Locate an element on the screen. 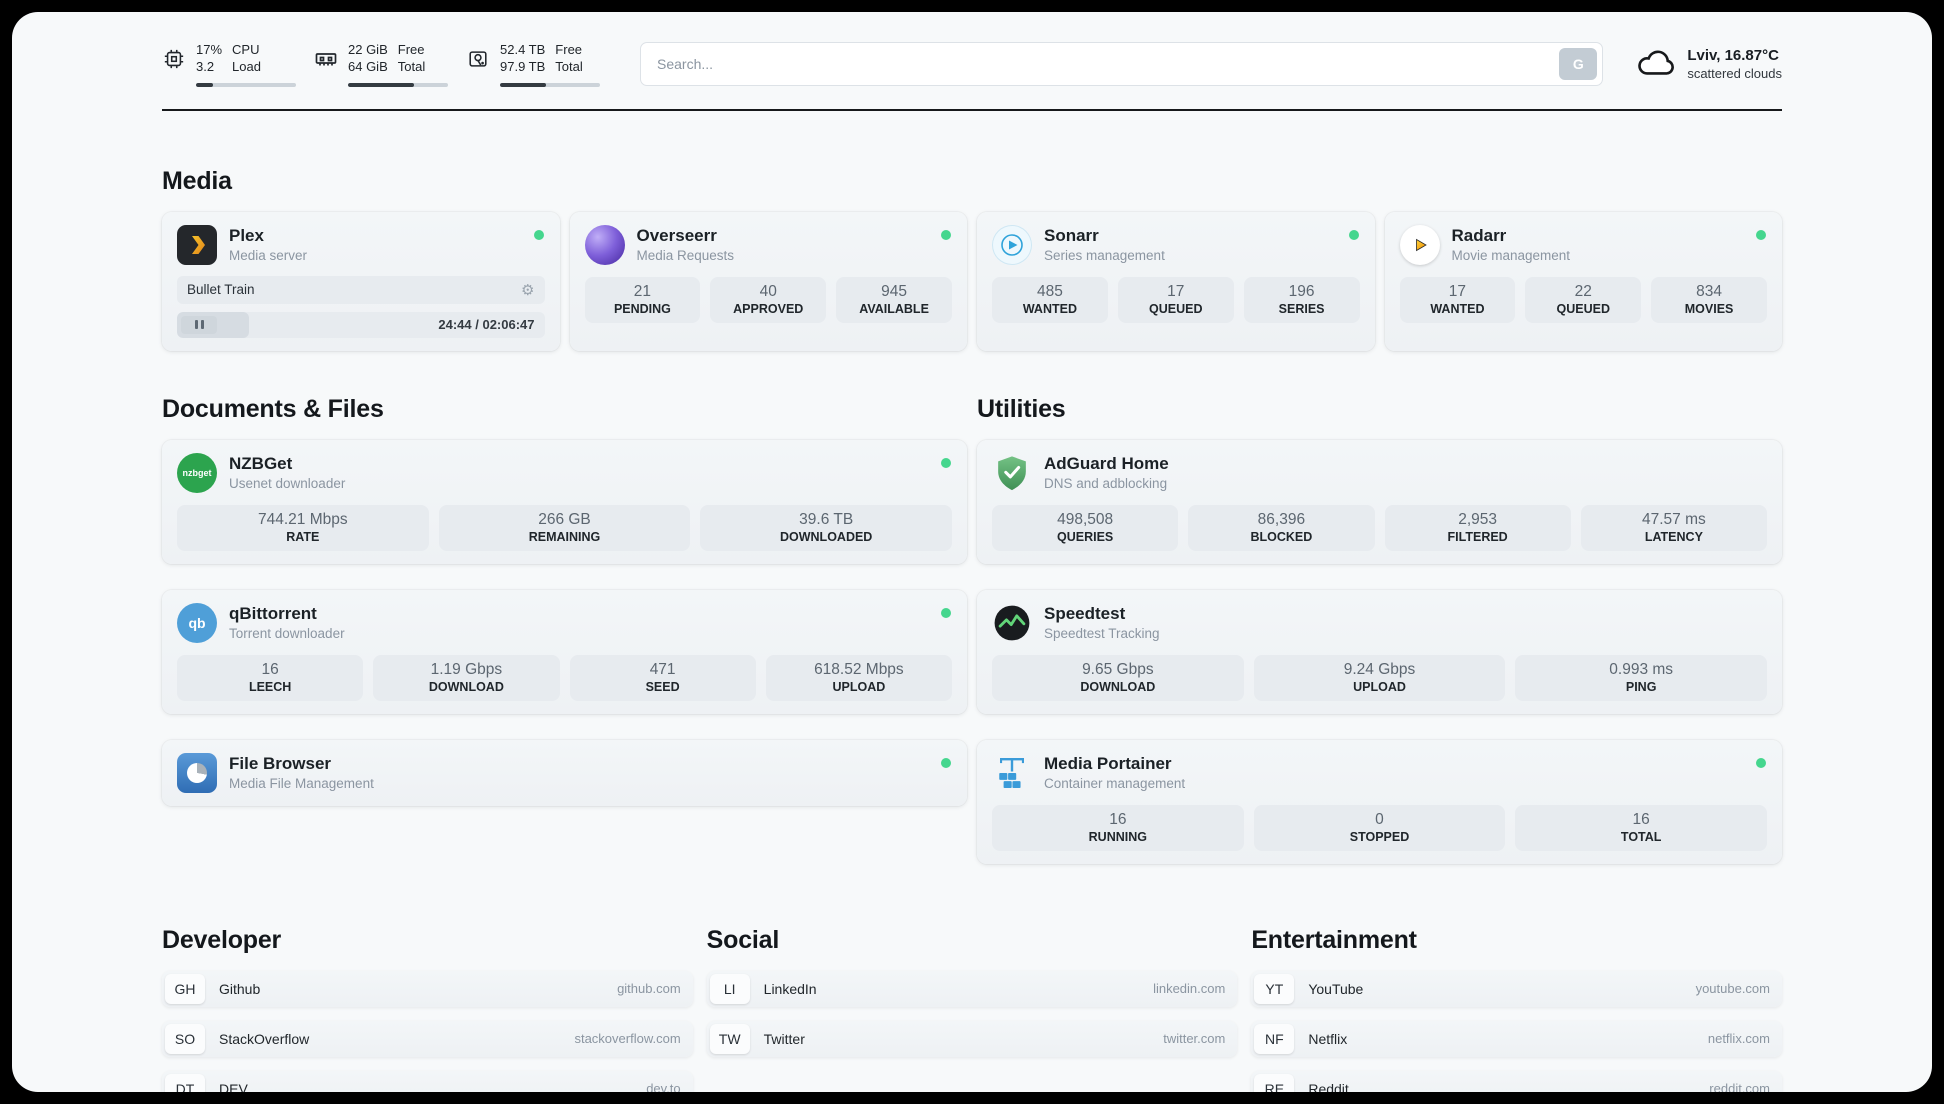  bookmark-netflix: NF Netflix netflix.com is located at coordinates (1516, 1038).